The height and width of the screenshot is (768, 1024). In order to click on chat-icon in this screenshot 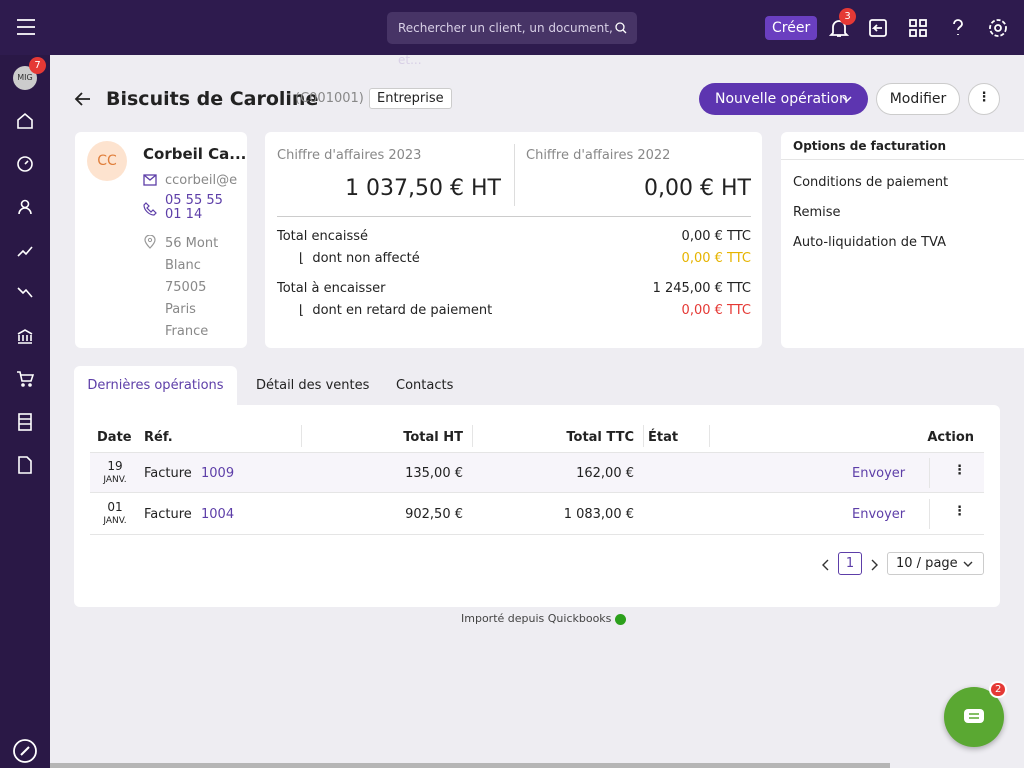, I will do `click(974, 716)`.